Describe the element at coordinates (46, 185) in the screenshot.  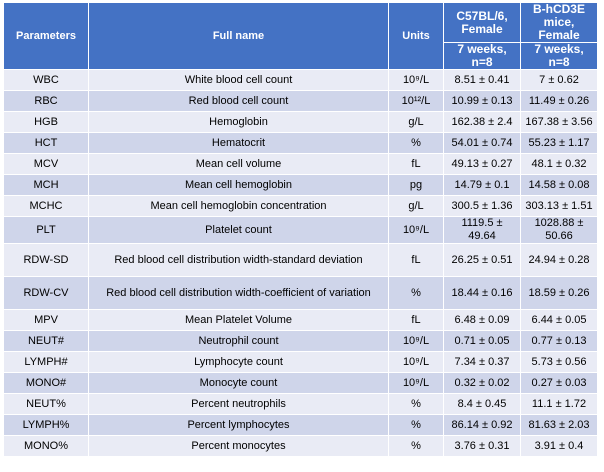
I see `parameter-cell: MCH` at that location.